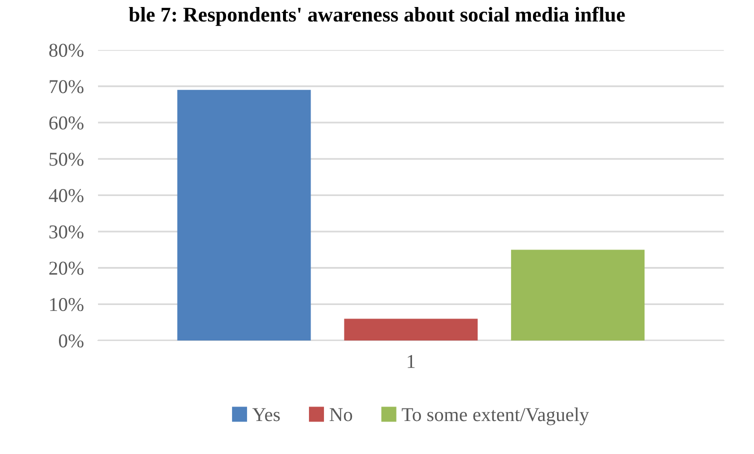 The height and width of the screenshot is (454, 754). What do you see at coordinates (67, 87) in the screenshot?
I see `y-tick-label: 70%` at bounding box center [67, 87].